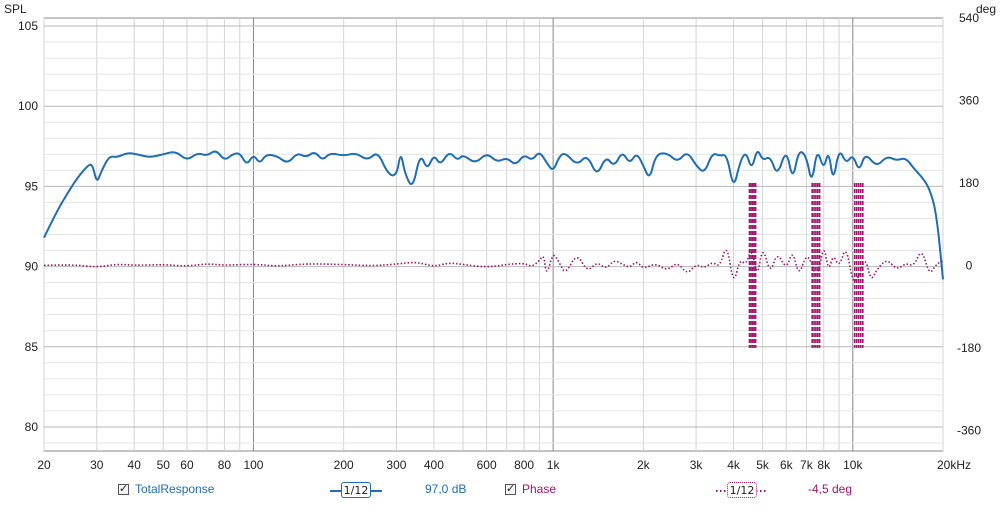 This screenshot has width=1000, height=510. What do you see at coordinates (554, 465) in the screenshot?
I see `x-tick-label: 1k` at bounding box center [554, 465].